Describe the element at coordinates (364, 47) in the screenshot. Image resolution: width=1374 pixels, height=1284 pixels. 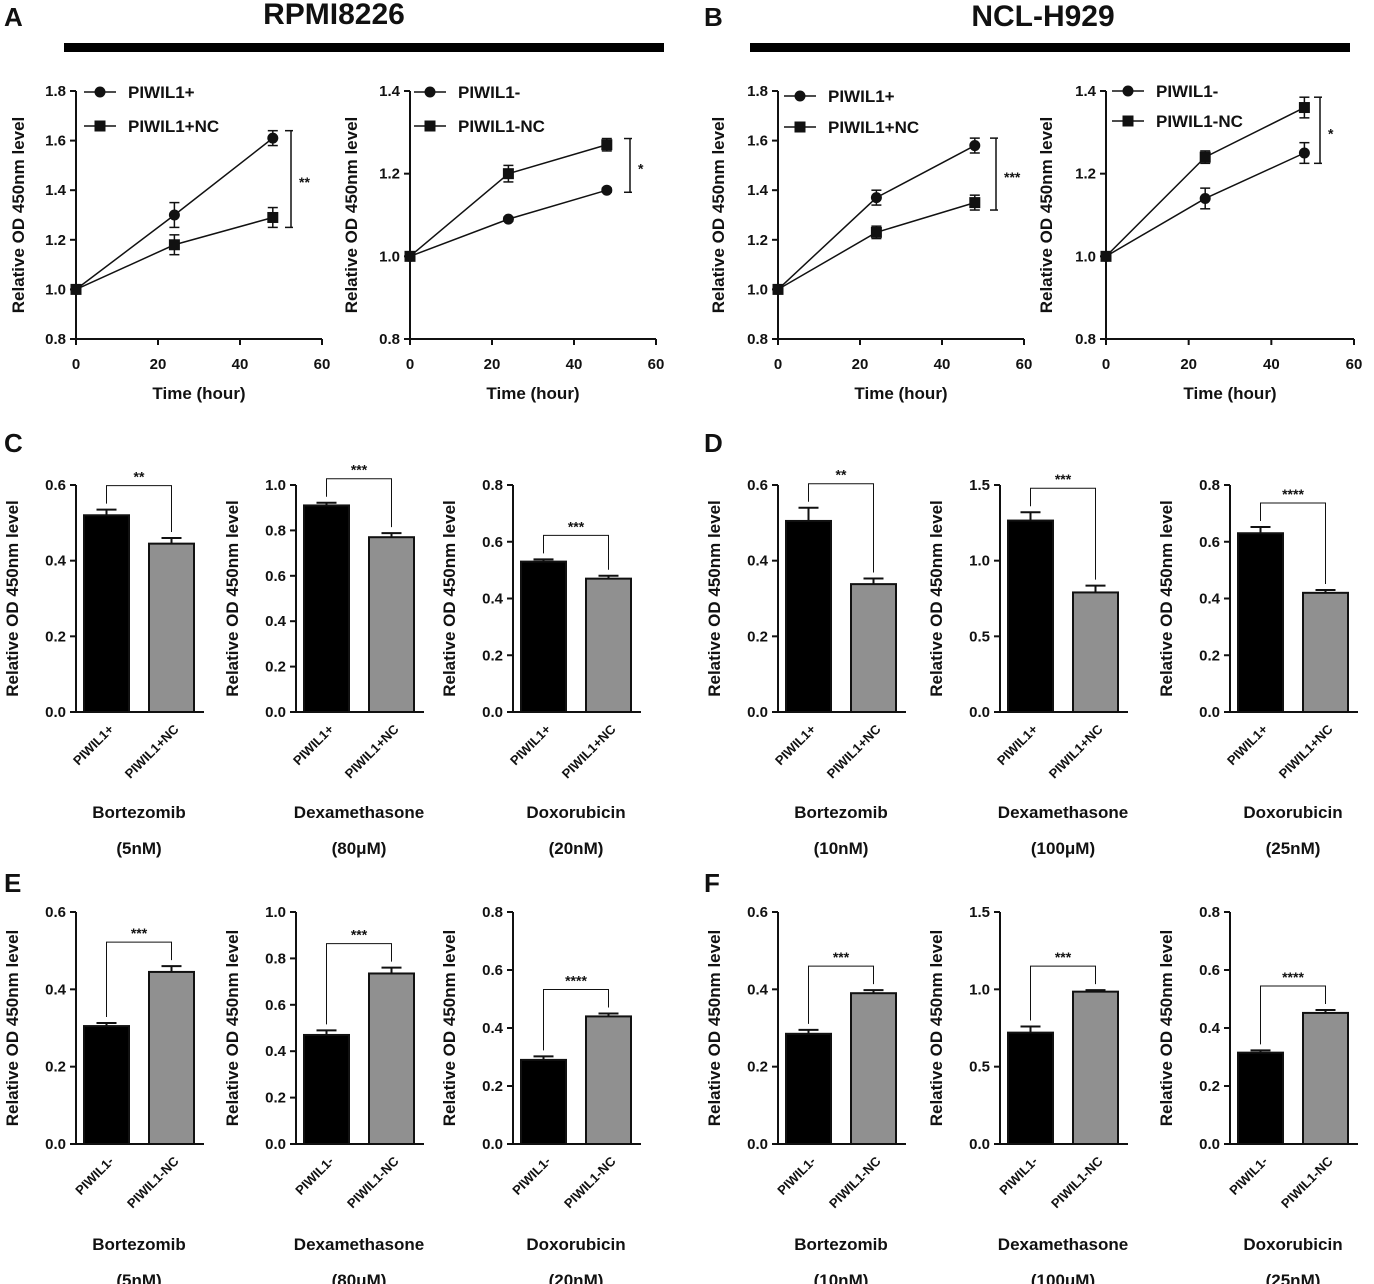
I see `header-bar-left` at that location.